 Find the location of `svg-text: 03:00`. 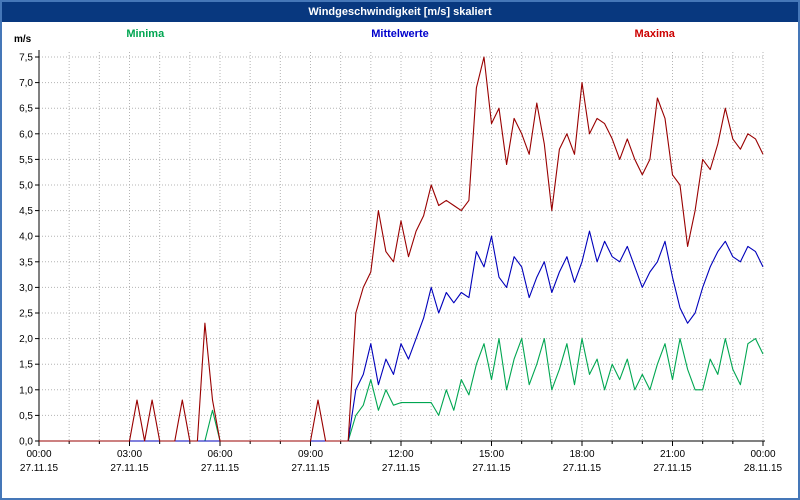

svg-text: 03:00 is located at coordinates (129, 454).